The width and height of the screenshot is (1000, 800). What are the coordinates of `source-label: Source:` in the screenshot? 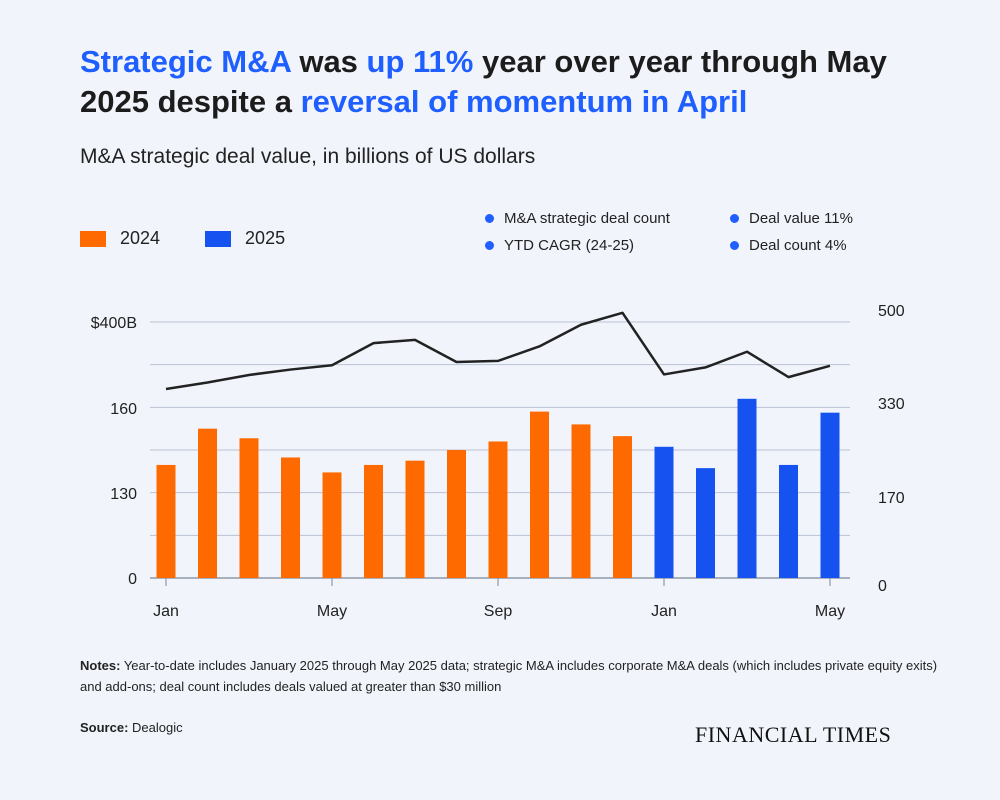 It's located at (104, 727).